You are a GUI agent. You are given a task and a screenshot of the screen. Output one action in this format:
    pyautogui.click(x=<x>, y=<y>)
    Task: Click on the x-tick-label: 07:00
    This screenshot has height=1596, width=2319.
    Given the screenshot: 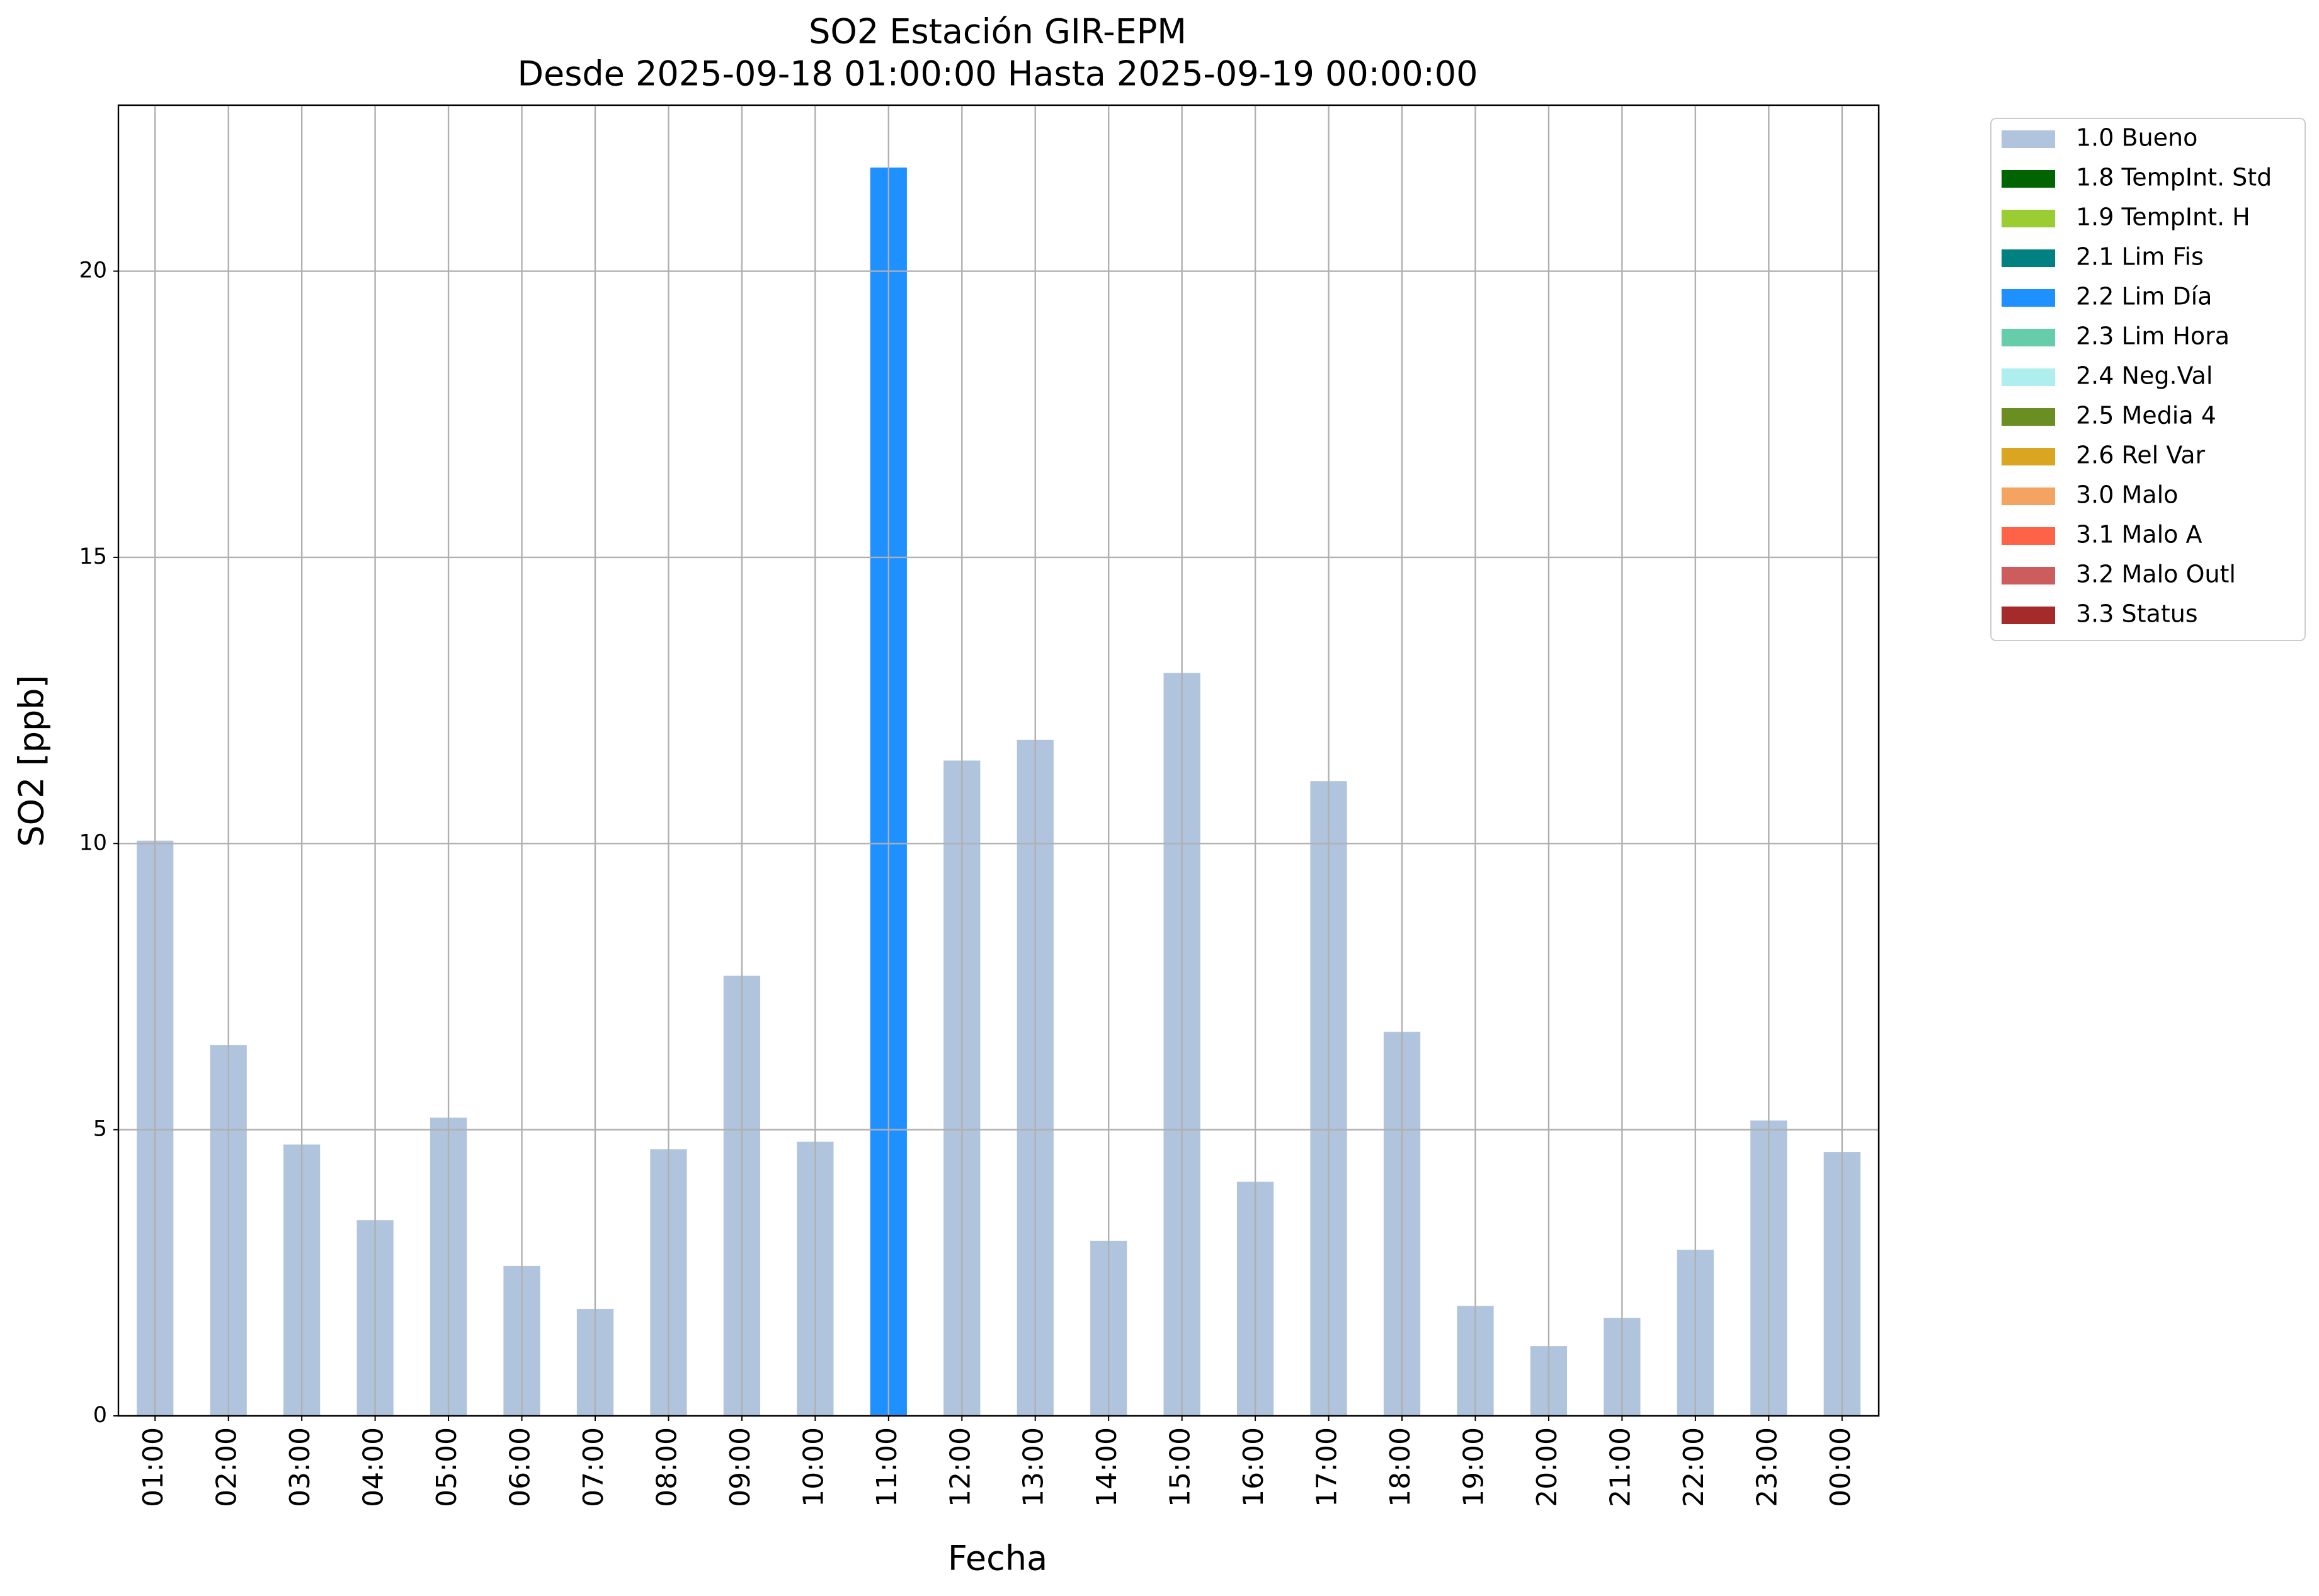 What is the action you would take?
    pyautogui.click(x=594, y=1467)
    